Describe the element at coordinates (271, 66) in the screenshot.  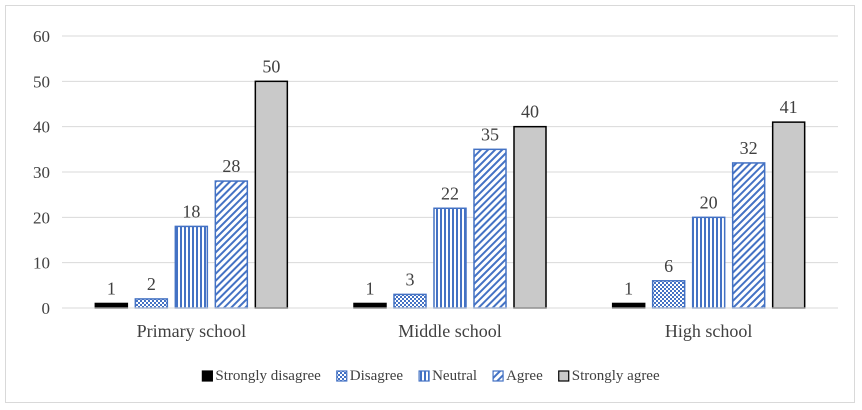
I see `data-label: 50` at that location.